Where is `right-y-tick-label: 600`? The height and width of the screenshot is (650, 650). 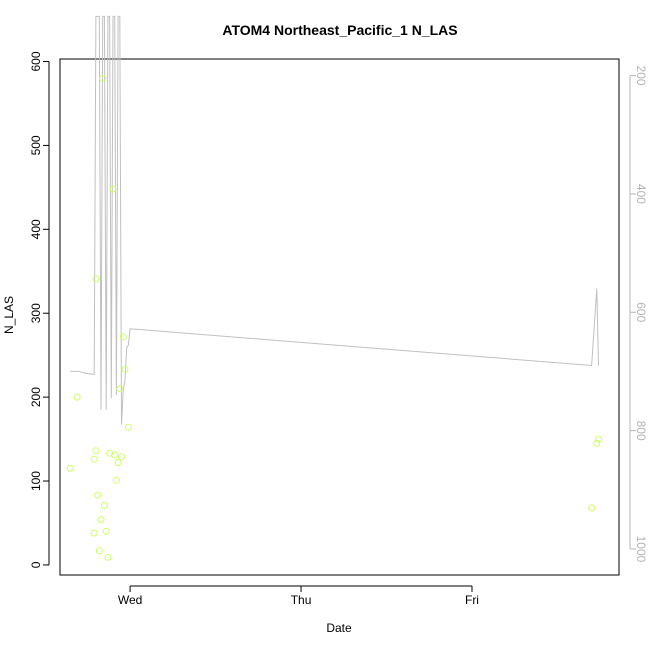 right-y-tick-label: 600 is located at coordinates (641, 312).